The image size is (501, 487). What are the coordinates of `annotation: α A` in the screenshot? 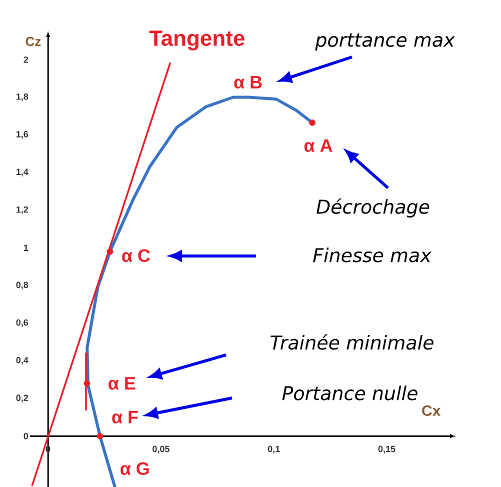 It's located at (318, 145).